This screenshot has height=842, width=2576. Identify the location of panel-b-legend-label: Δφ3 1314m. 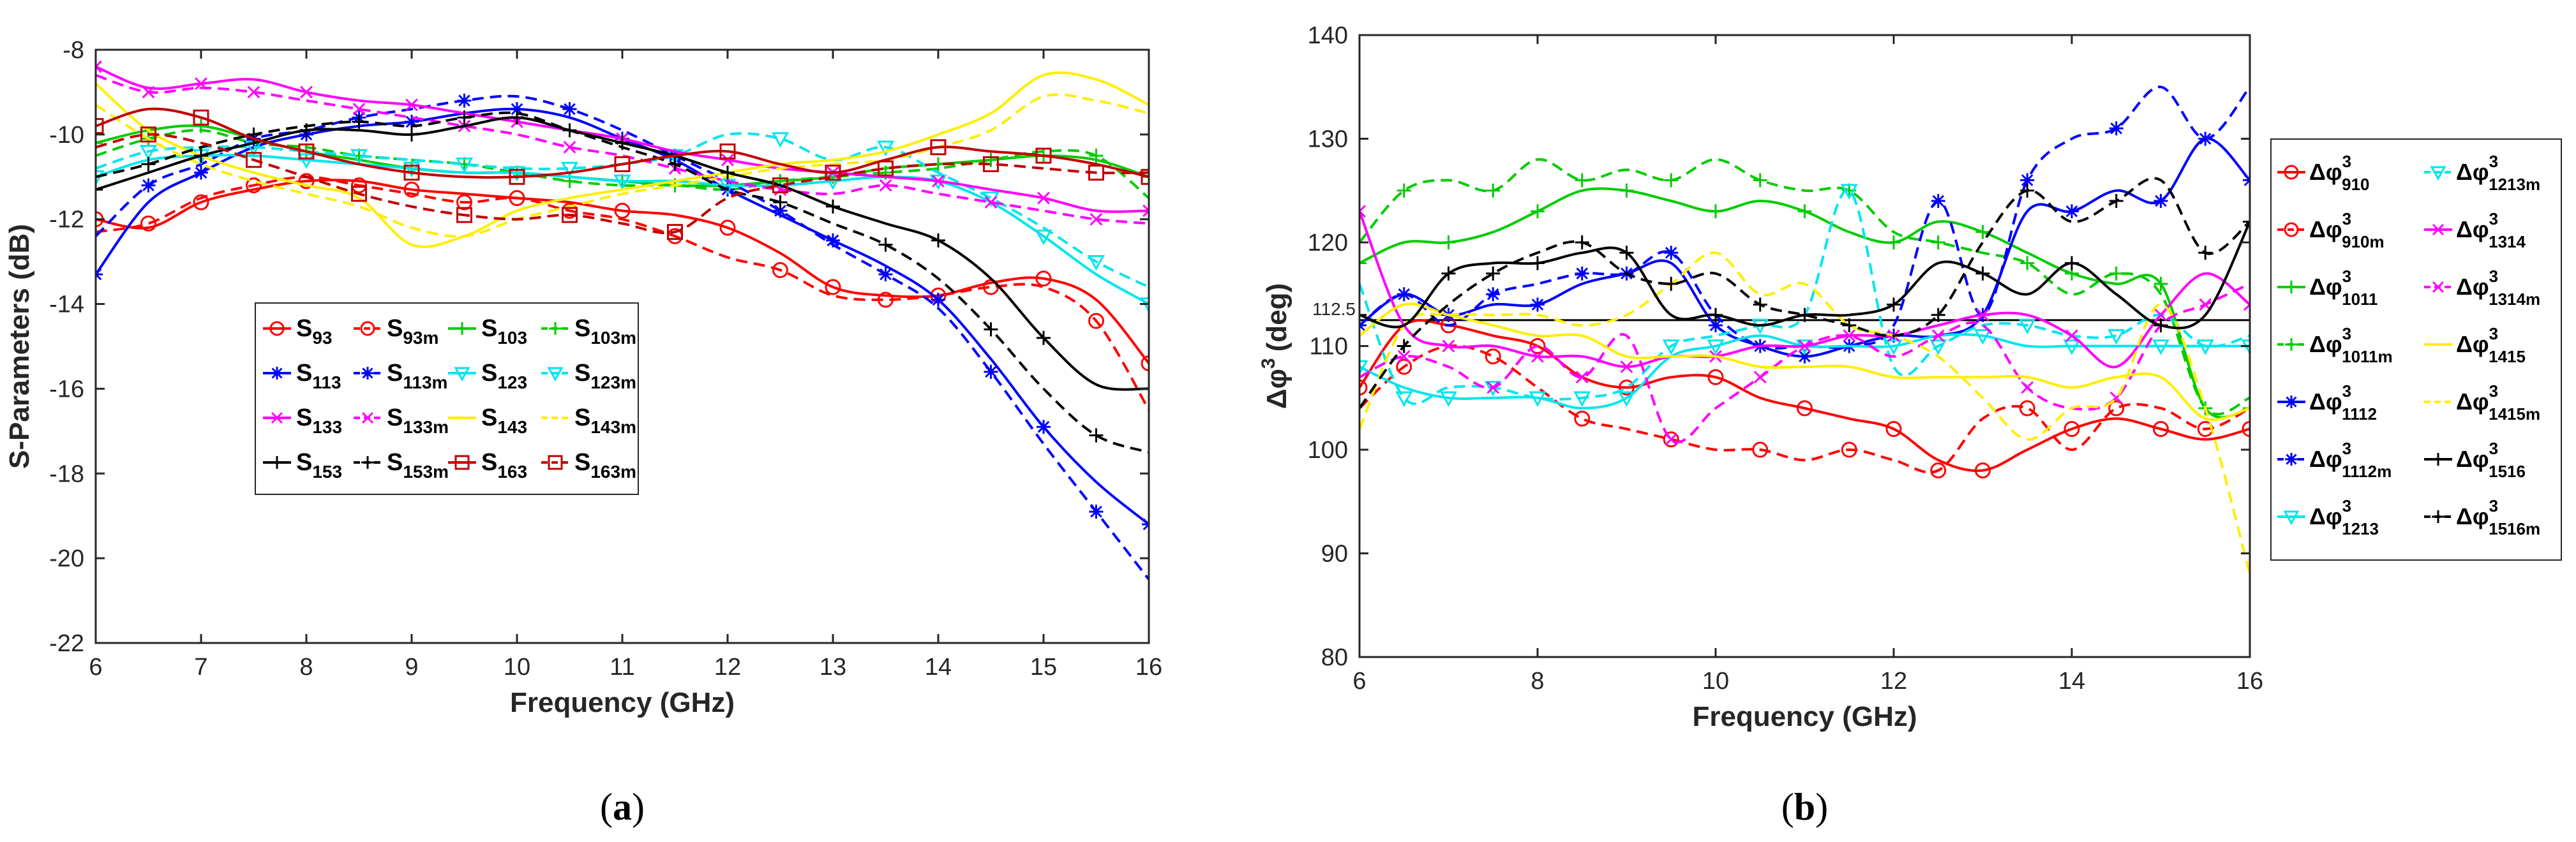
(2498, 288).